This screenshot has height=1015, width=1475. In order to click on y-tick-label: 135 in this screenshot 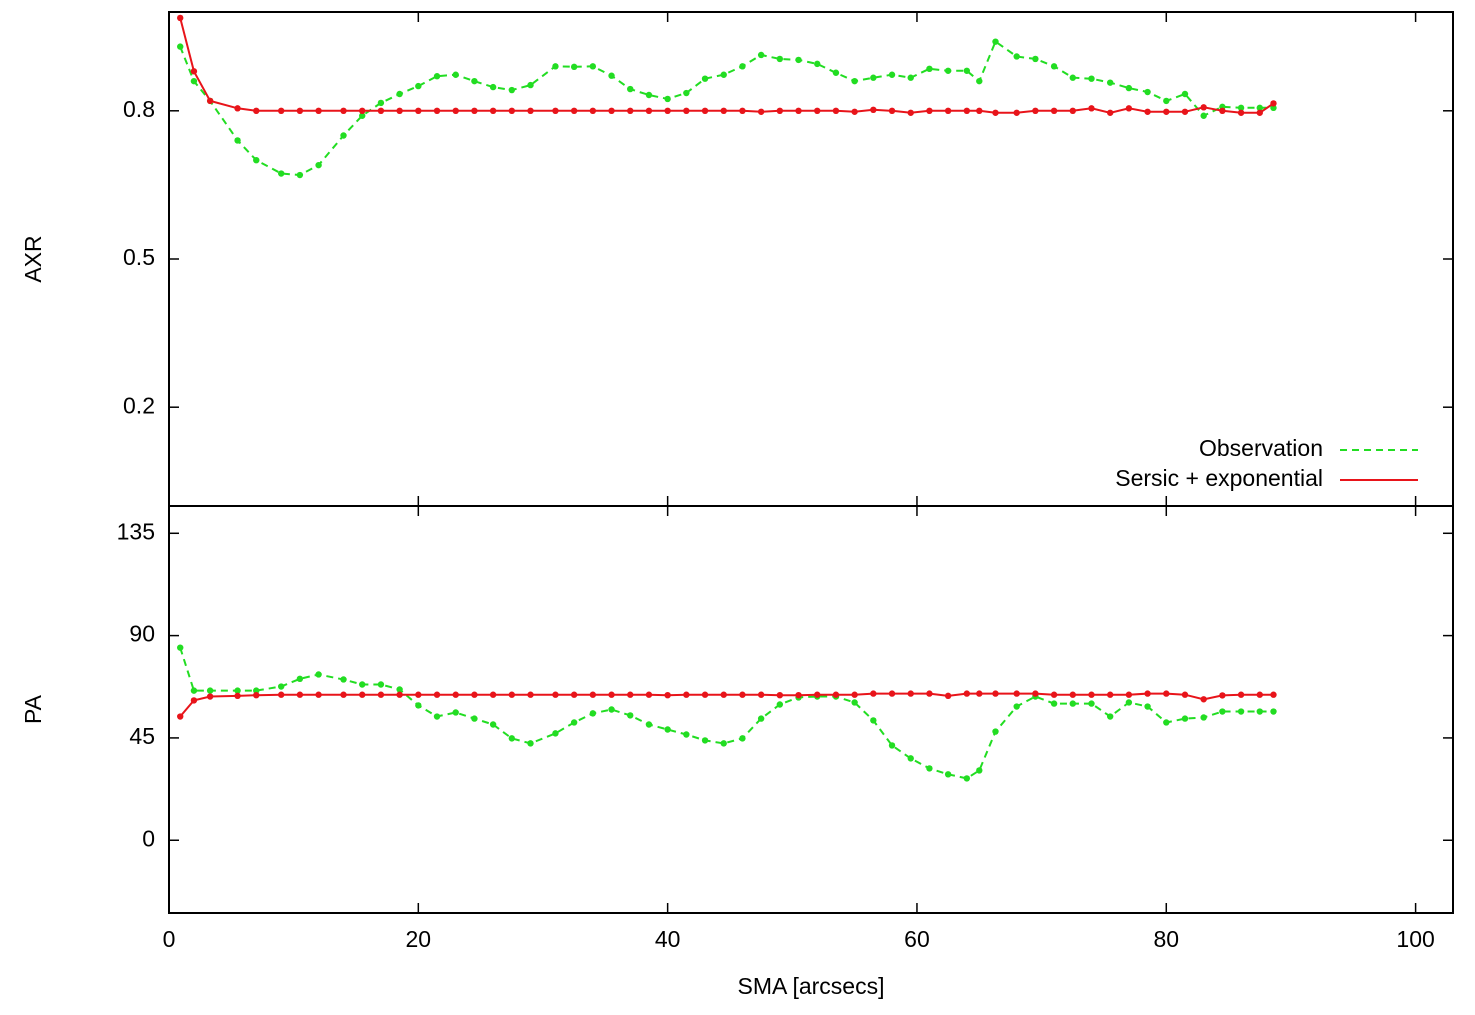, I will do `click(136, 531)`.